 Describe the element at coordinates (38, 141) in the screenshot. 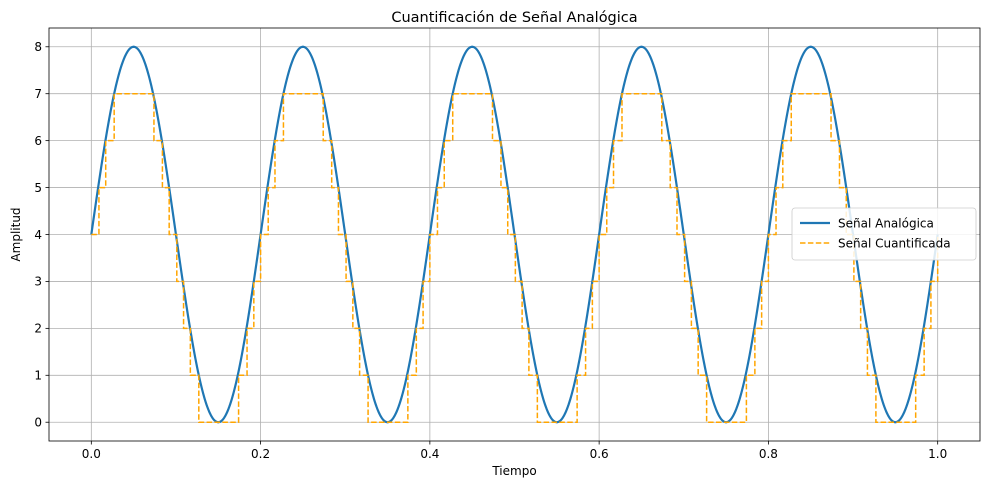

I see `y-tick-label: 6` at that location.